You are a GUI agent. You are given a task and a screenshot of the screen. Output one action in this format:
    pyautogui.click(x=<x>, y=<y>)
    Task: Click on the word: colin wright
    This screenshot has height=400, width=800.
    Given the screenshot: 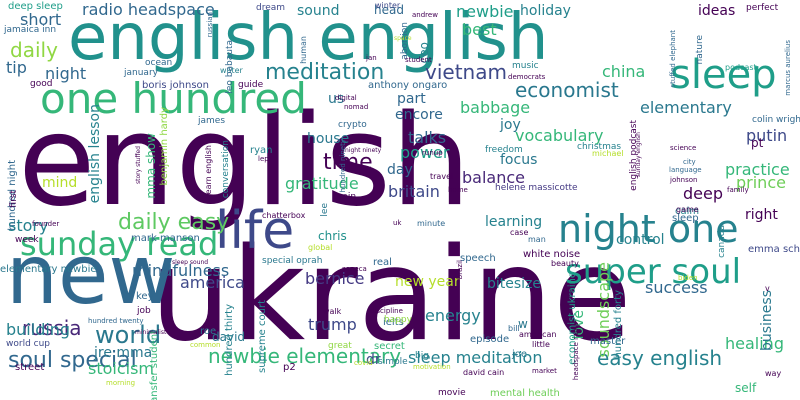 What is the action you would take?
    pyautogui.click(x=776, y=120)
    